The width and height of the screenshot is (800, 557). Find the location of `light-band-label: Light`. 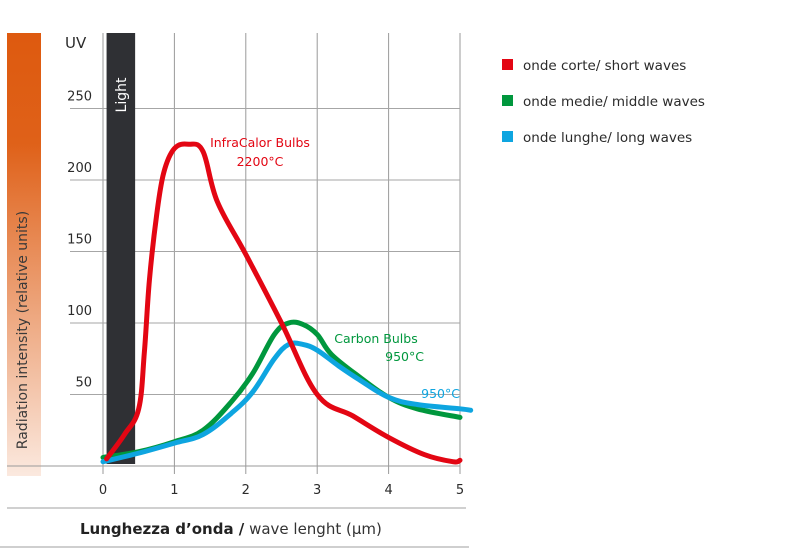

light-band-label: Light is located at coordinates (122, 94).